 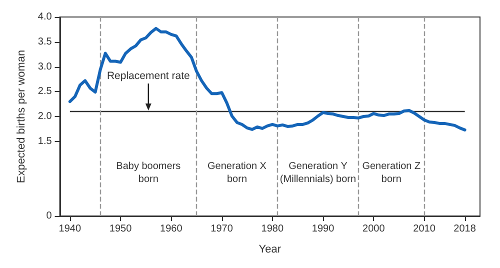 I want to click on annotation: Baby boomers born, so click(x=148, y=173).